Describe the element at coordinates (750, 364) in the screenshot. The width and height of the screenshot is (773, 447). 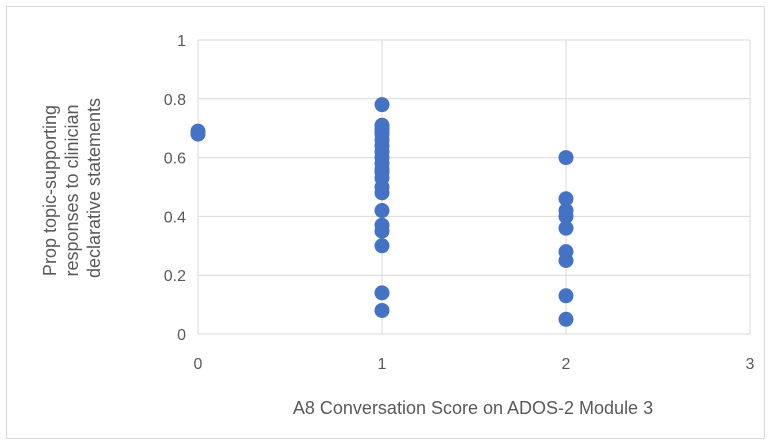
I see `x-tick-label: 3` at that location.